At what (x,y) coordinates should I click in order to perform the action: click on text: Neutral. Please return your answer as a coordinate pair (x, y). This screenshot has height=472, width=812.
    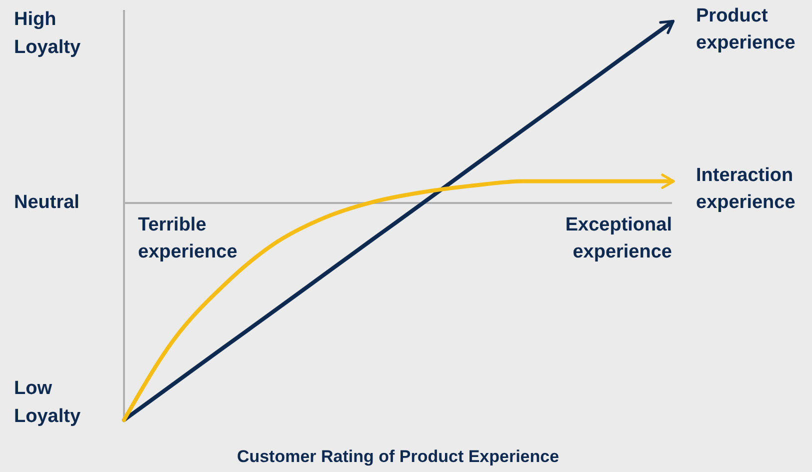
    Looking at the image, I should click on (47, 203).